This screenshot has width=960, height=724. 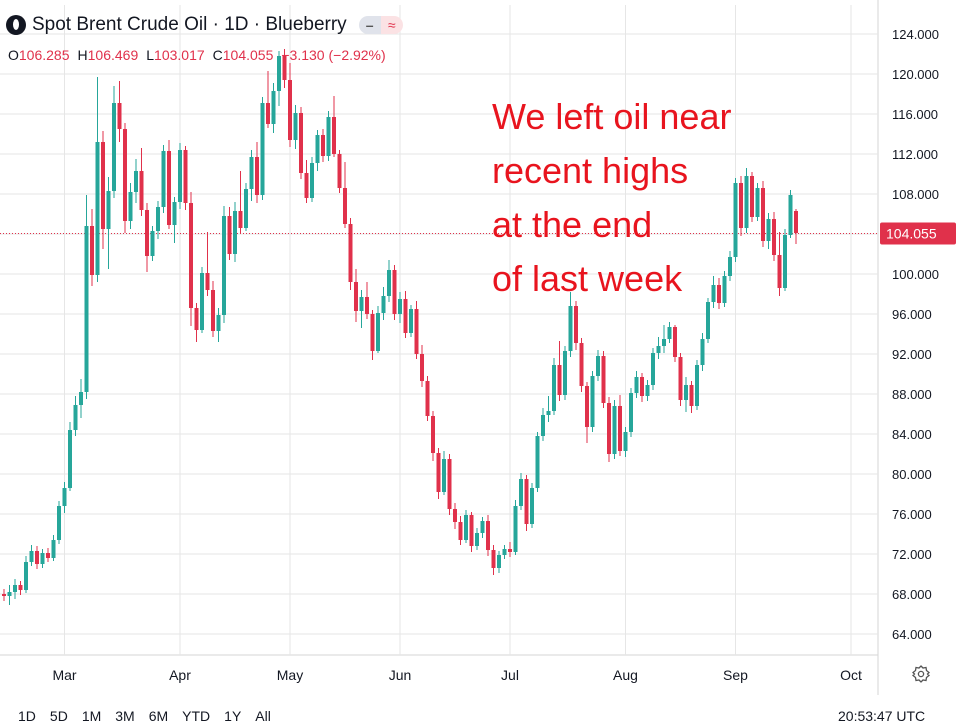 I want to click on close-label: C, so click(x=217, y=55).